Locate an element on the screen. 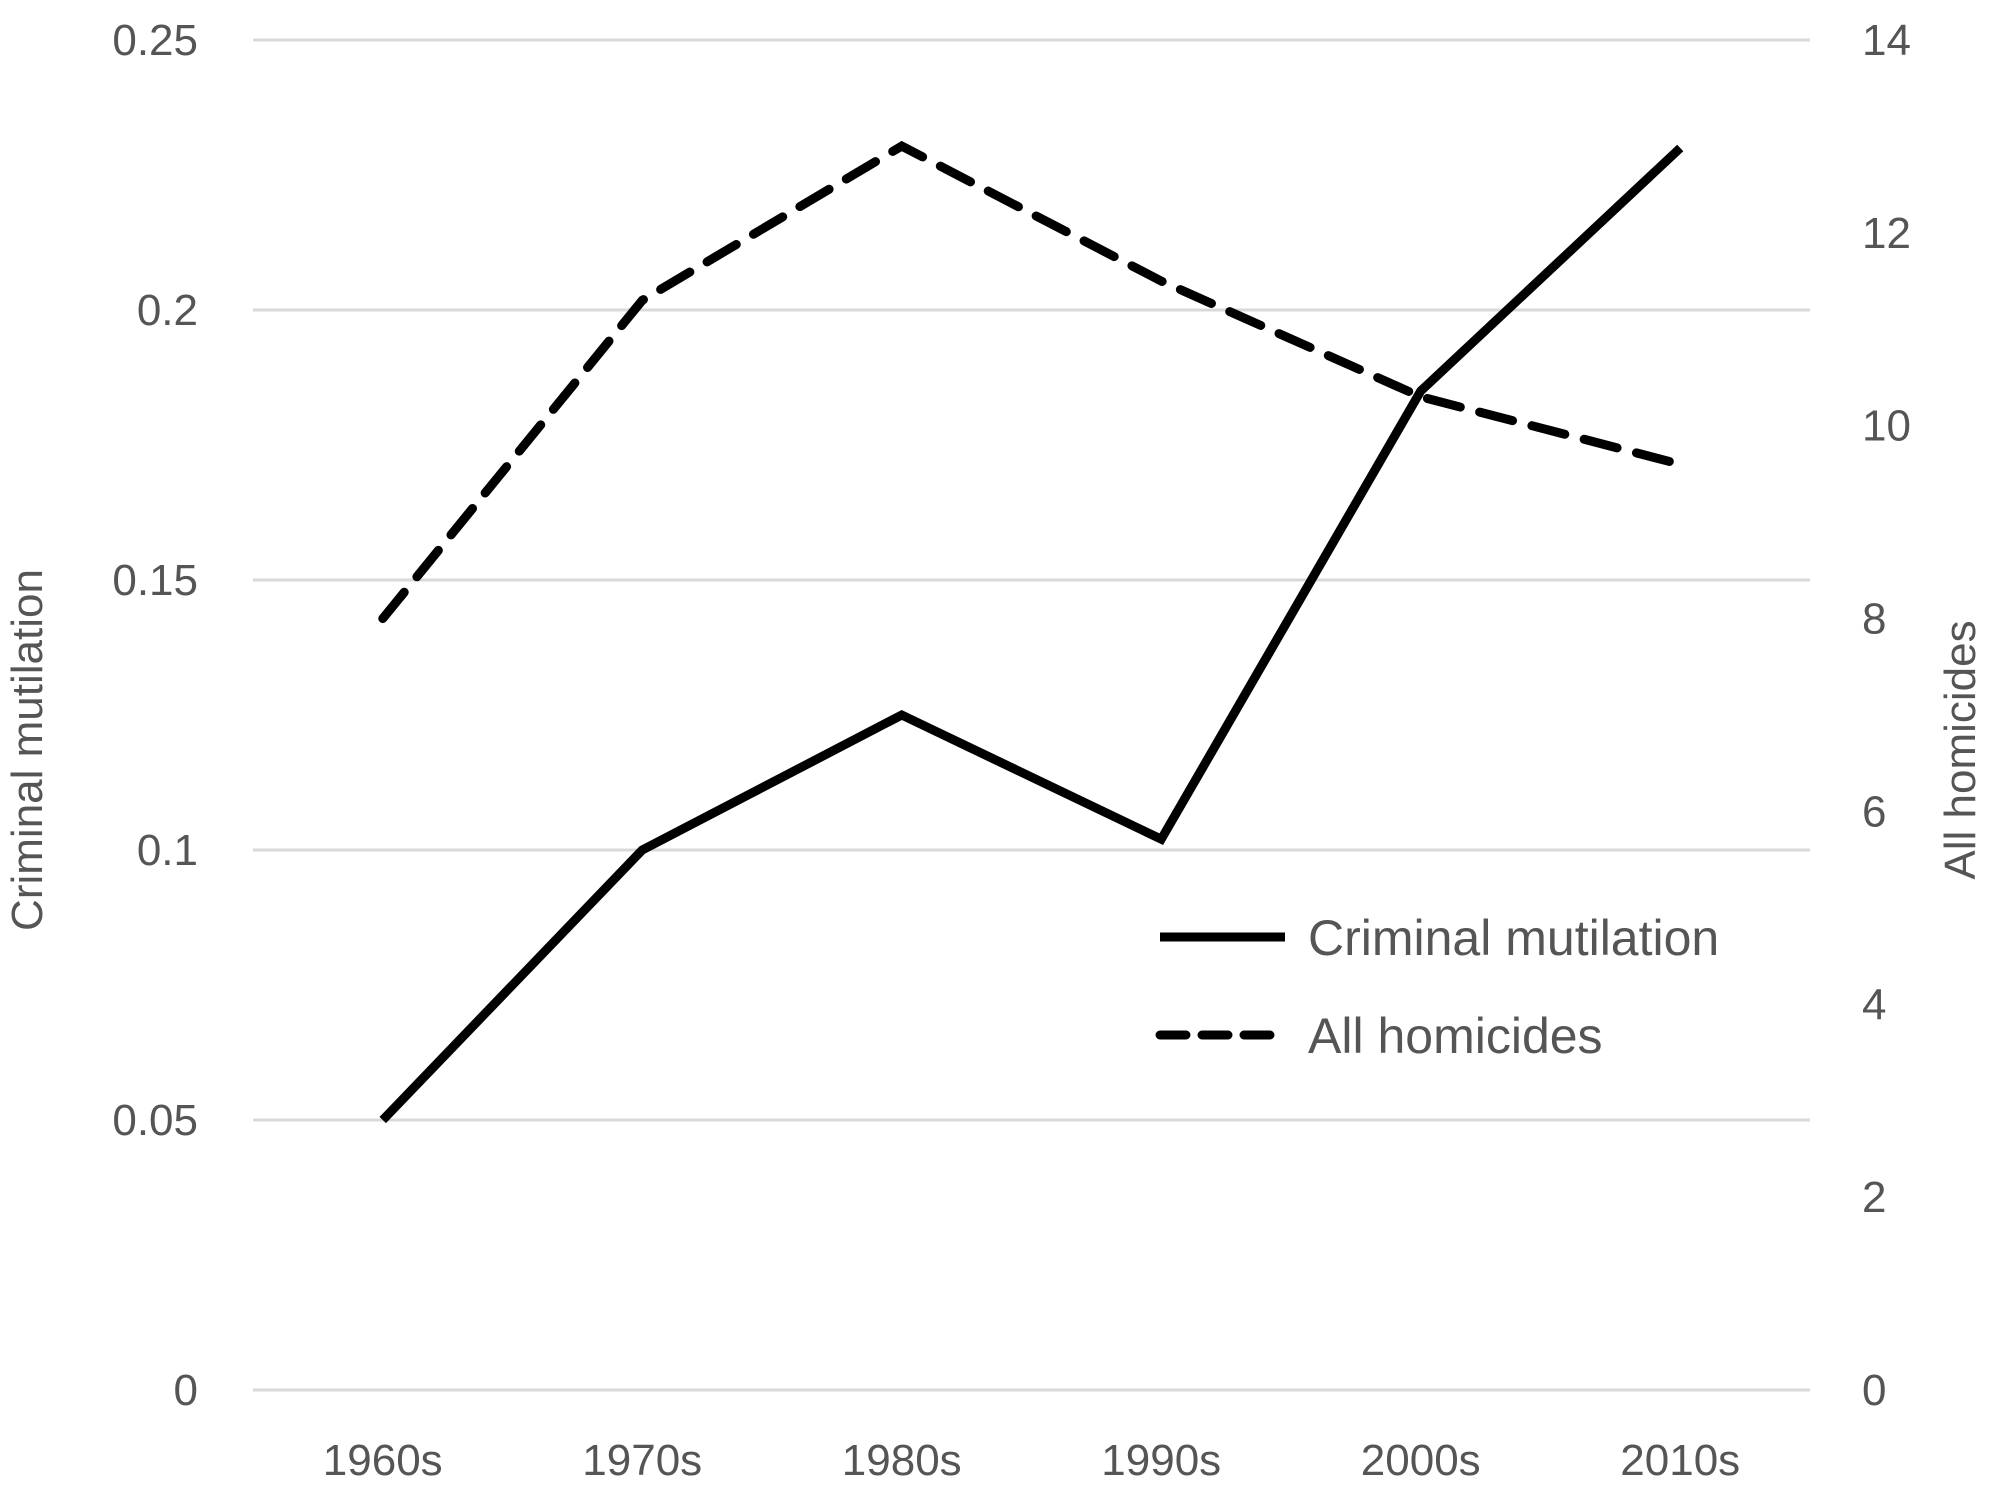 The height and width of the screenshot is (1492, 1992). x-axis-tick-label: 1960s is located at coordinates (383, 1460).